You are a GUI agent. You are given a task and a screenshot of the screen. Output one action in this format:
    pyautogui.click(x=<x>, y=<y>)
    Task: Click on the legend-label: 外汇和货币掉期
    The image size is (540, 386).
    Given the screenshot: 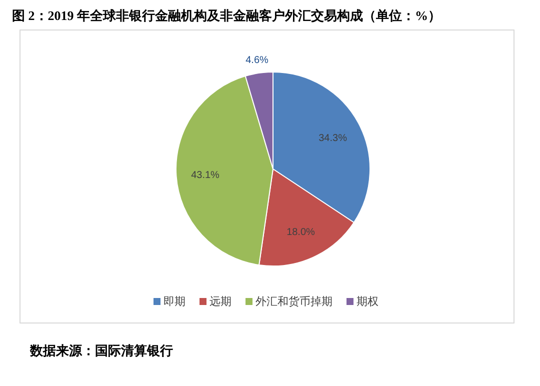 What is the action you would take?
    pyautogui.click(x=294, y=301)
    